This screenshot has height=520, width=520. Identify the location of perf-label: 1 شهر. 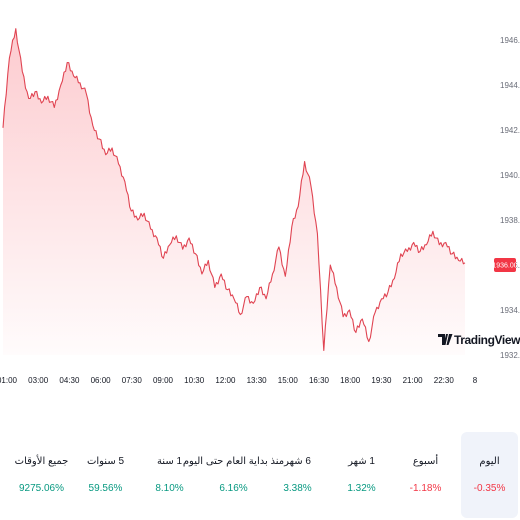
(361, 461).